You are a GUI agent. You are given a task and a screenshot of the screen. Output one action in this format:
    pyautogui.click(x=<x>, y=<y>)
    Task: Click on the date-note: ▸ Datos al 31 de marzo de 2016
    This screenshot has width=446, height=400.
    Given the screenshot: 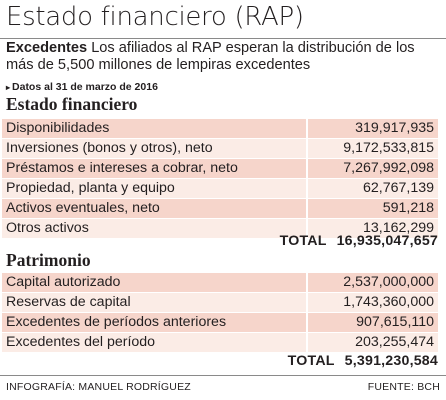 What is the action you would take?
    pyautogui.click(x=82, y=87)
    